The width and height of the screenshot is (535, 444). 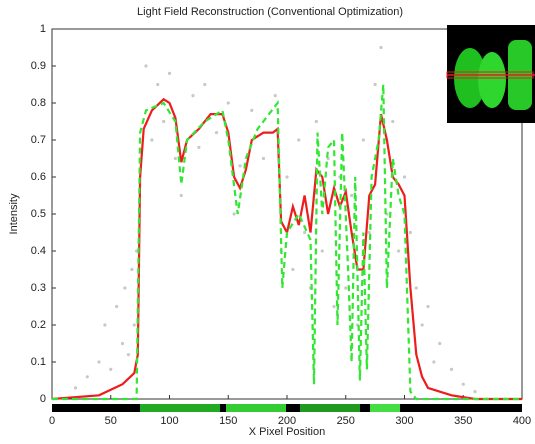 I want to click on inset-scanbox, so click(x=490, y=75).